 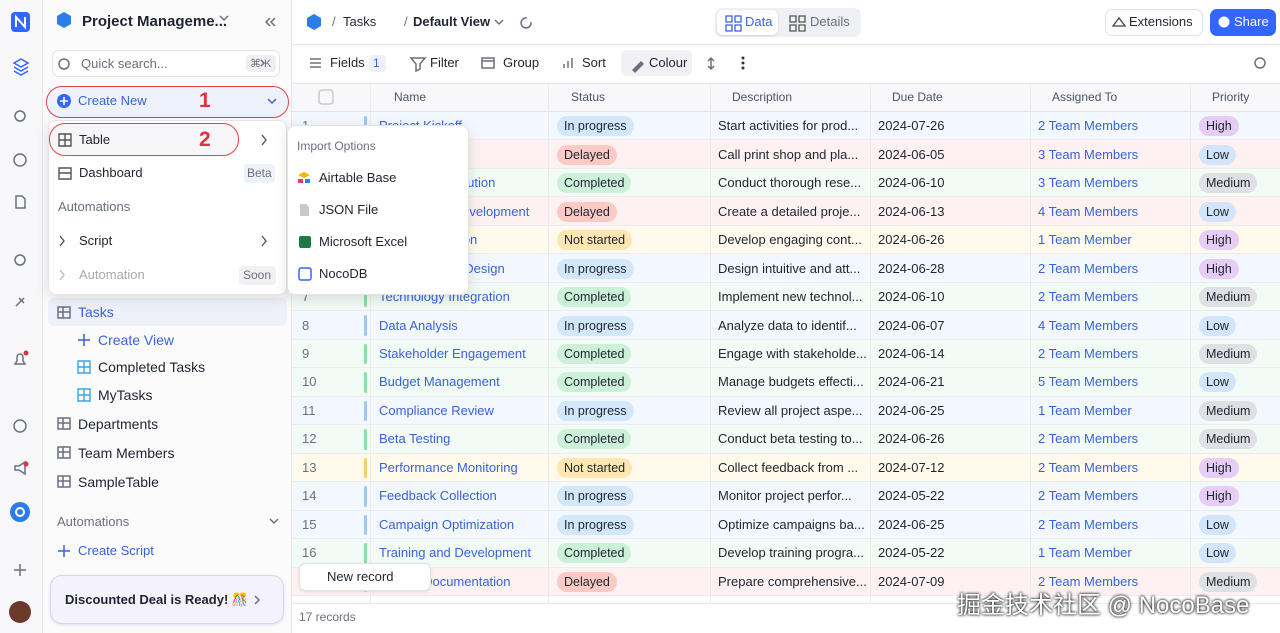 I want to click on task-name: Compliance Review, so click(x=436, y=410).